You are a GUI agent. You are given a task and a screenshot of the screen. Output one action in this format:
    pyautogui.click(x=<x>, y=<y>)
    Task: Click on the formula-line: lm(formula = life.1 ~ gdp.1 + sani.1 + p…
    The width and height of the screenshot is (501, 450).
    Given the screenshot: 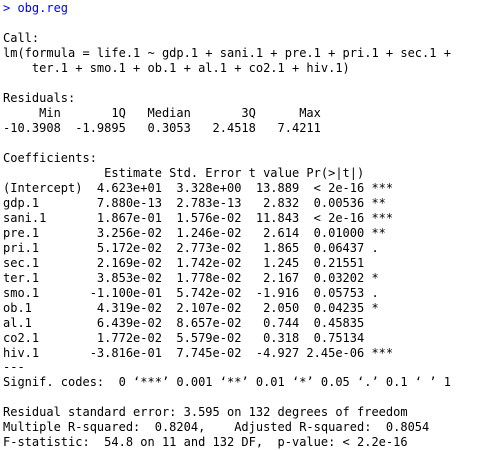 What is the action you would take?
    pyautogui.click(x=227, y=53)
    